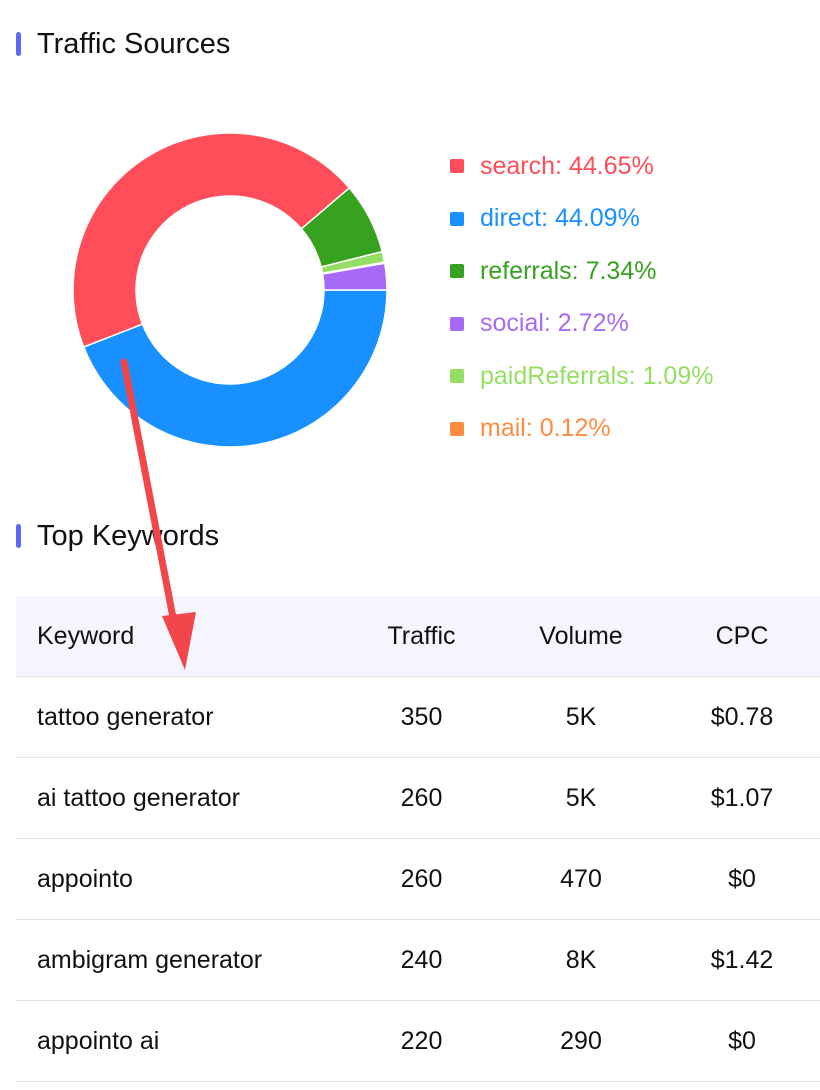 This screenshot has height=1090, width=820. Describe the element at coordinates (560, 218) in the screenshot. I see `legend-label: direct: 44.09%` at that location.